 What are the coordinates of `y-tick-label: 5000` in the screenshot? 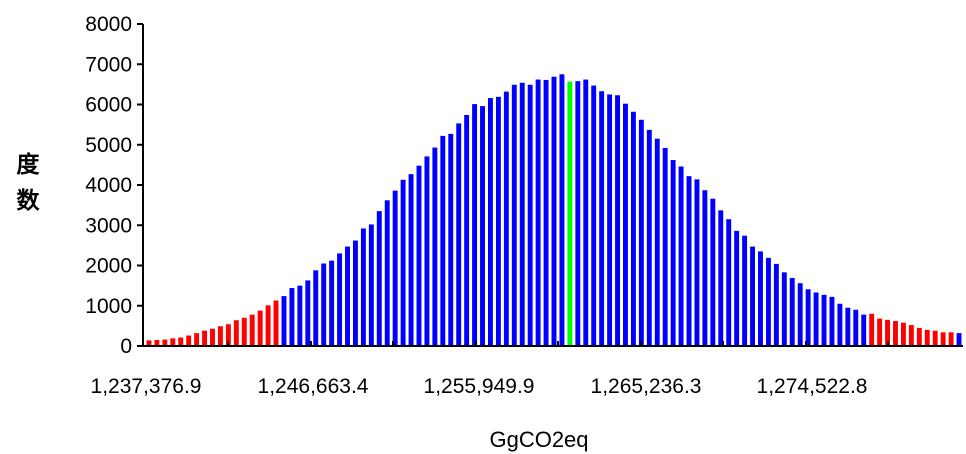 It's located at (108, 145).